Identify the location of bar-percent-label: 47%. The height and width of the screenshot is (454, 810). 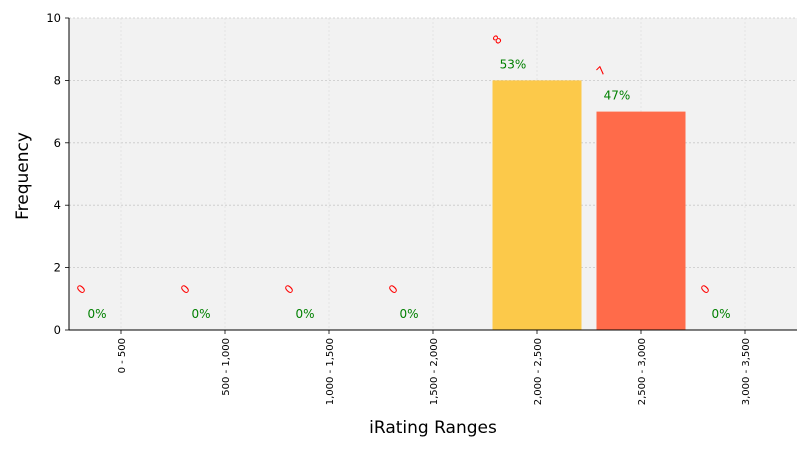
(617, 96).